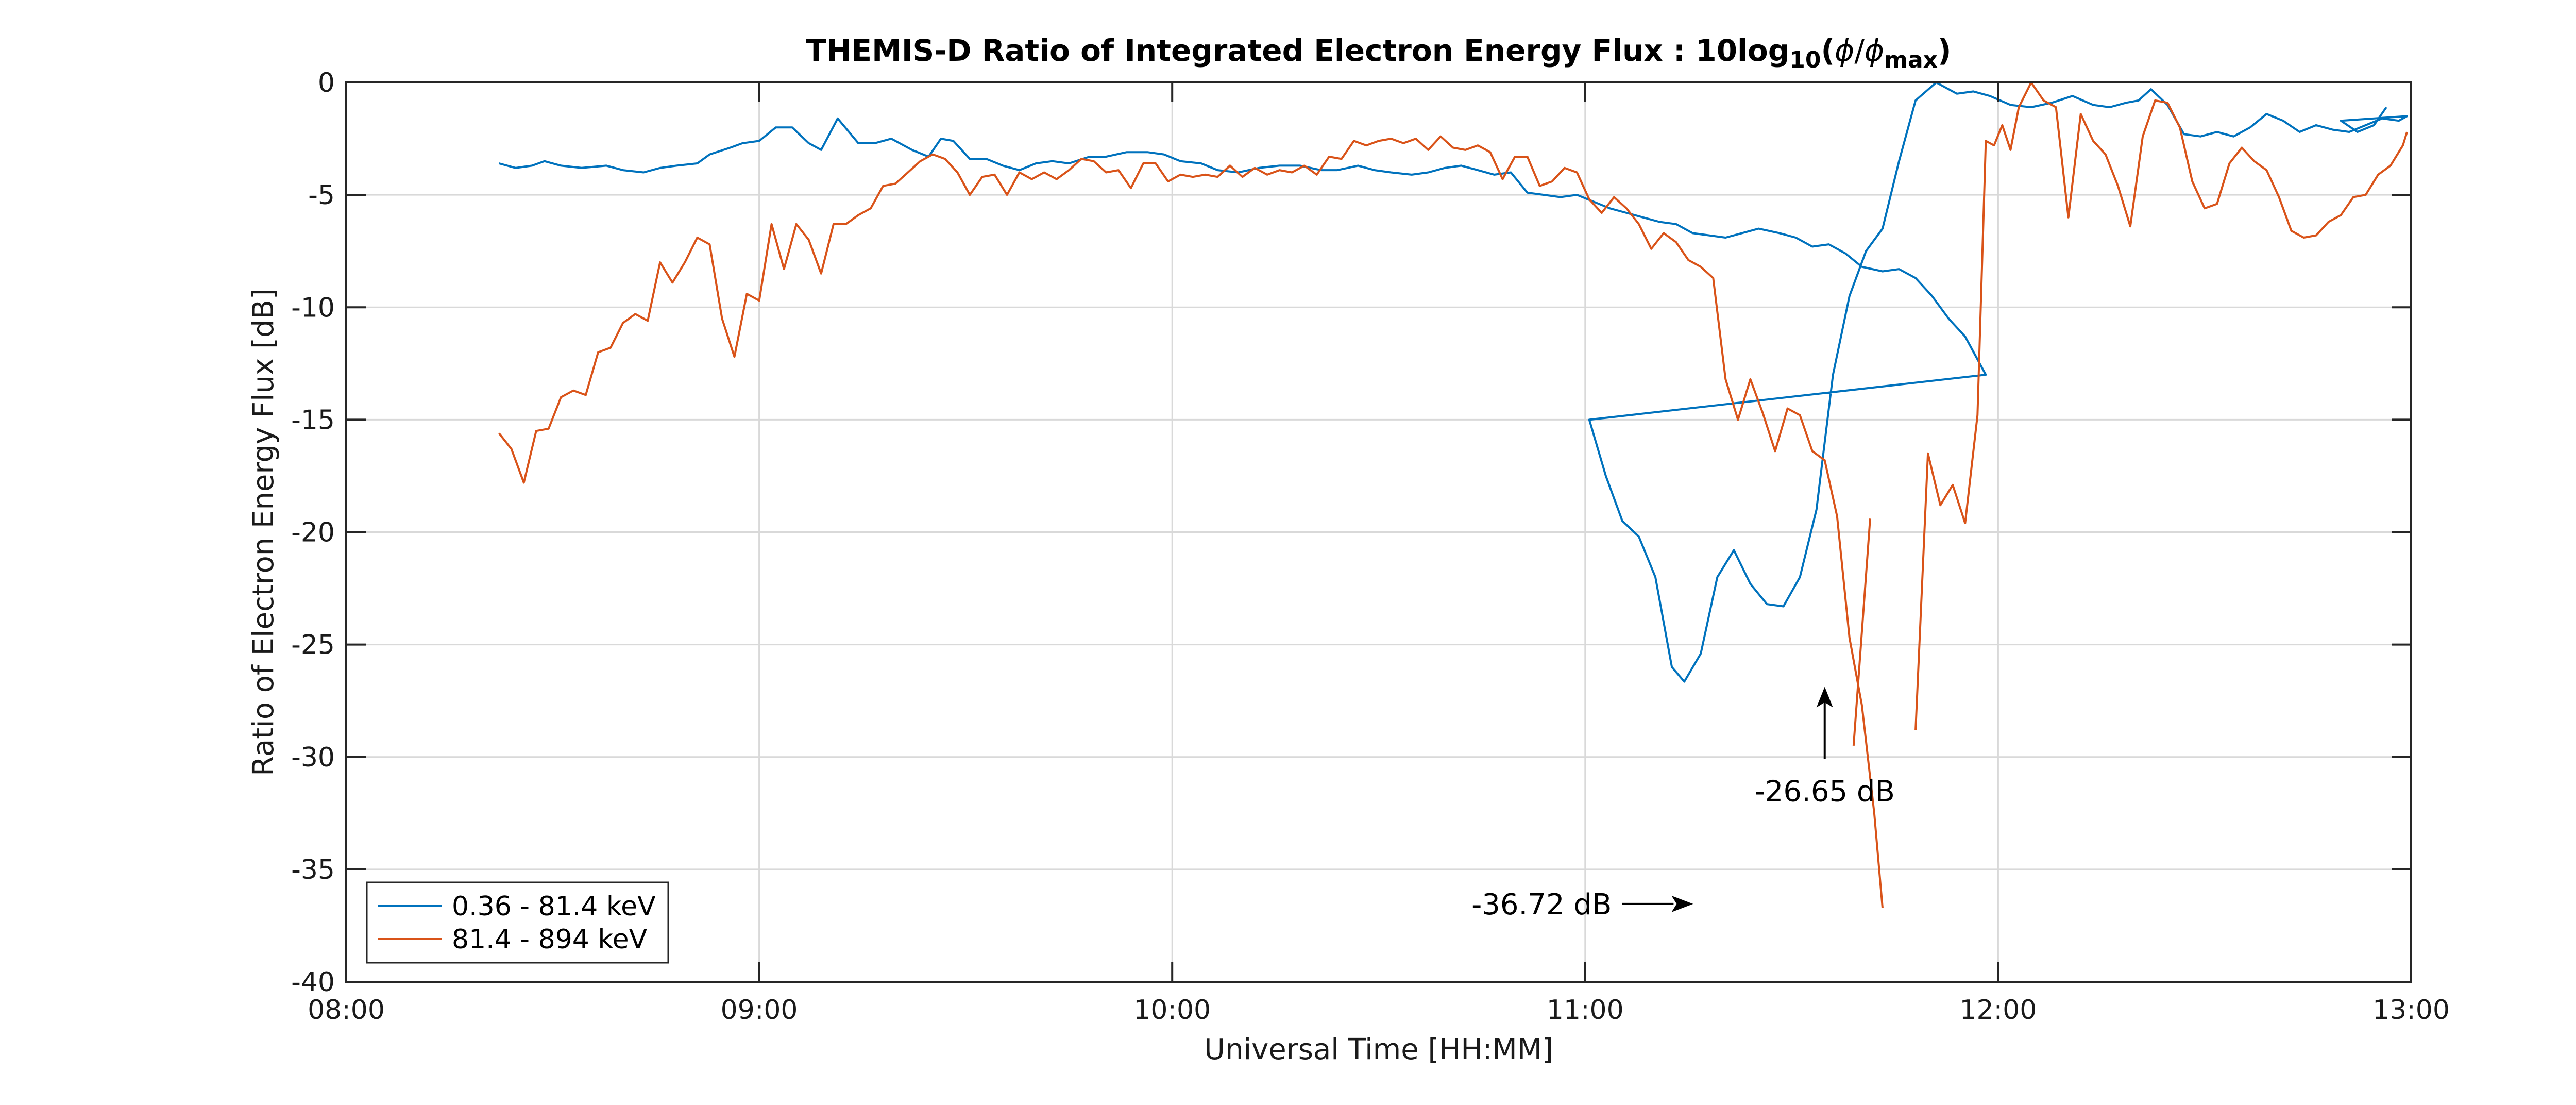 This screenshot has width=2576, height=1105. I want to click on x-axis-label: Universal Time [HH:MM], so click(1378, 1050).